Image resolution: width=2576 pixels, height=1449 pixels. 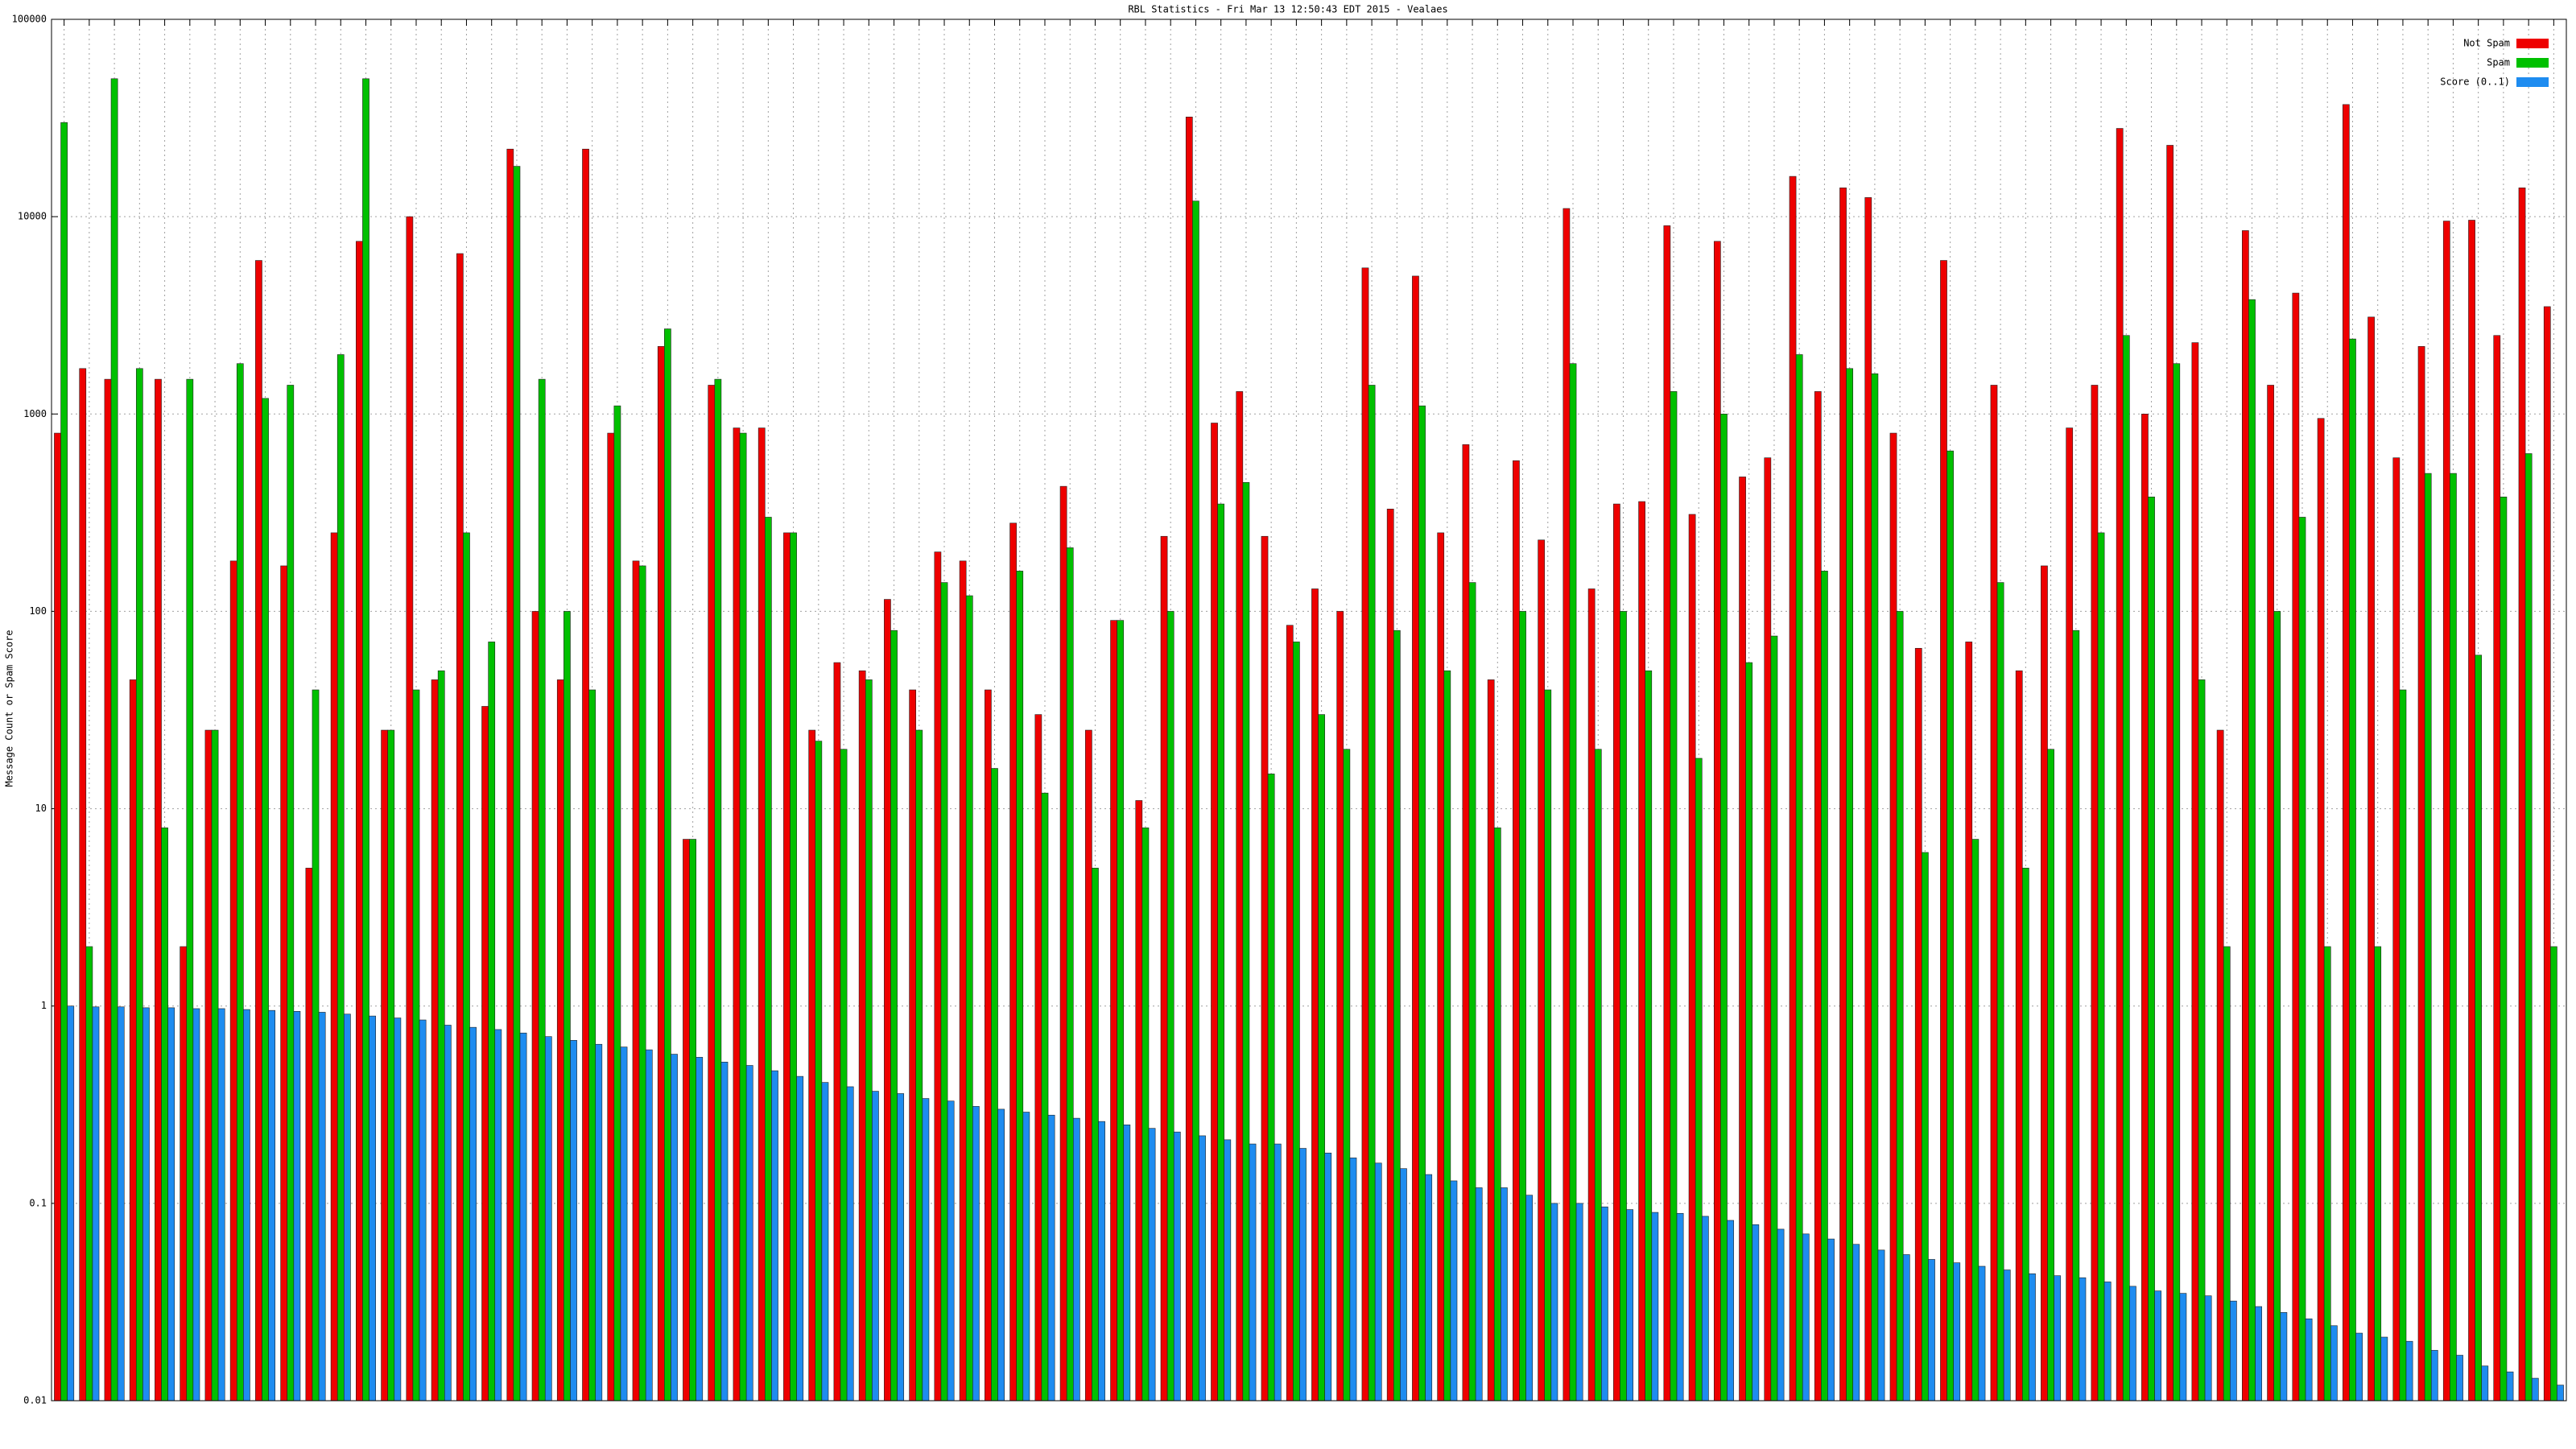 What do you see at coordinates (2532, 82) in the screenshot?
I see `legend-swatch` at bounding box center [2532, 82].